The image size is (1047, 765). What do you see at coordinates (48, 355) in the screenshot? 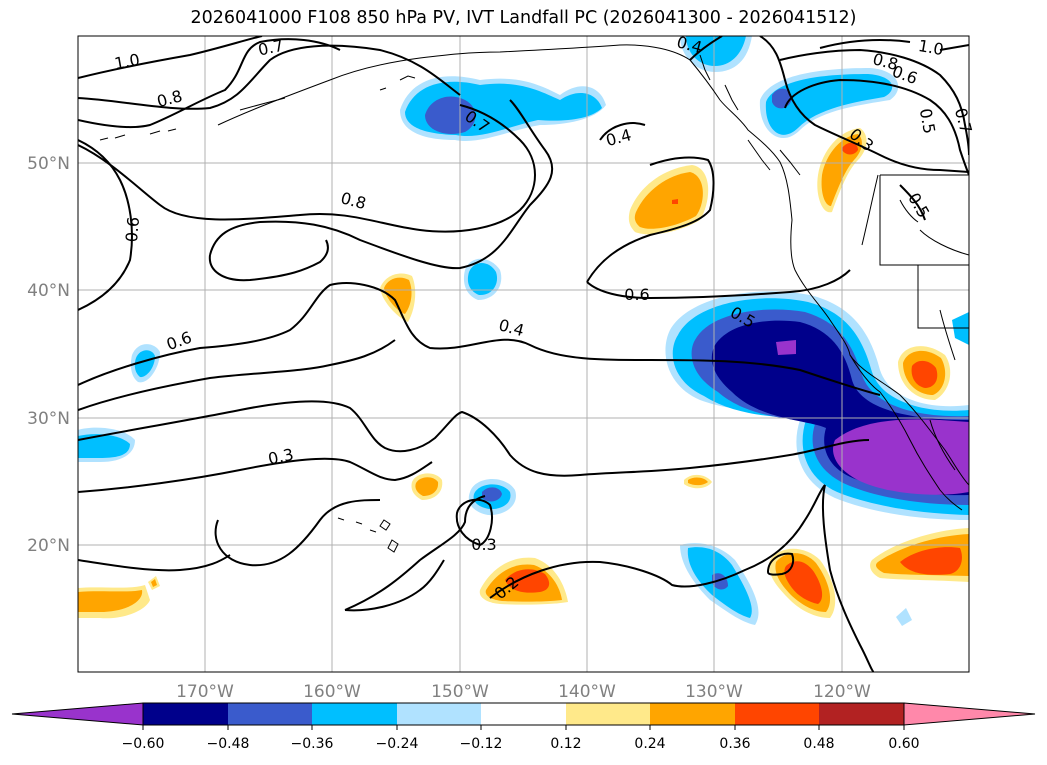
I see `latitude-labels: 50°N 40°N 30°N 20°N` at bounding box center [48, 355].